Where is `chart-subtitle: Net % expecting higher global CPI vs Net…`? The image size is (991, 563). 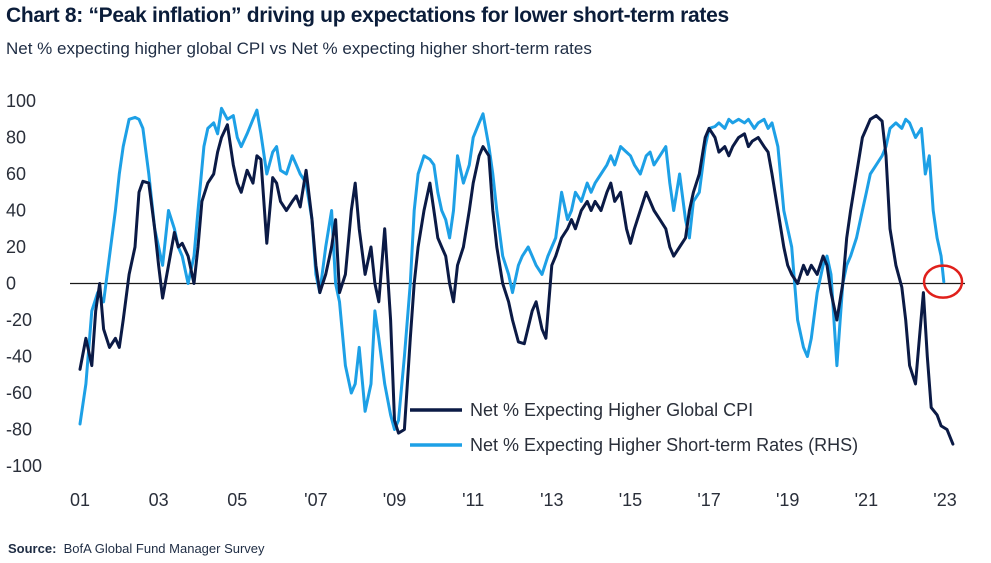
chart-subtitle: Net % expecting higher global CPI vs Net… is located at coordinates (299, 48).